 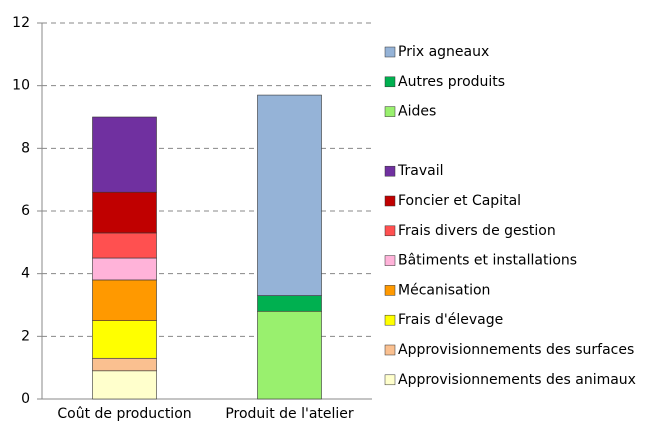 I want to click on legend-label: Frais divers de gestion, so click(x=477, y=231).